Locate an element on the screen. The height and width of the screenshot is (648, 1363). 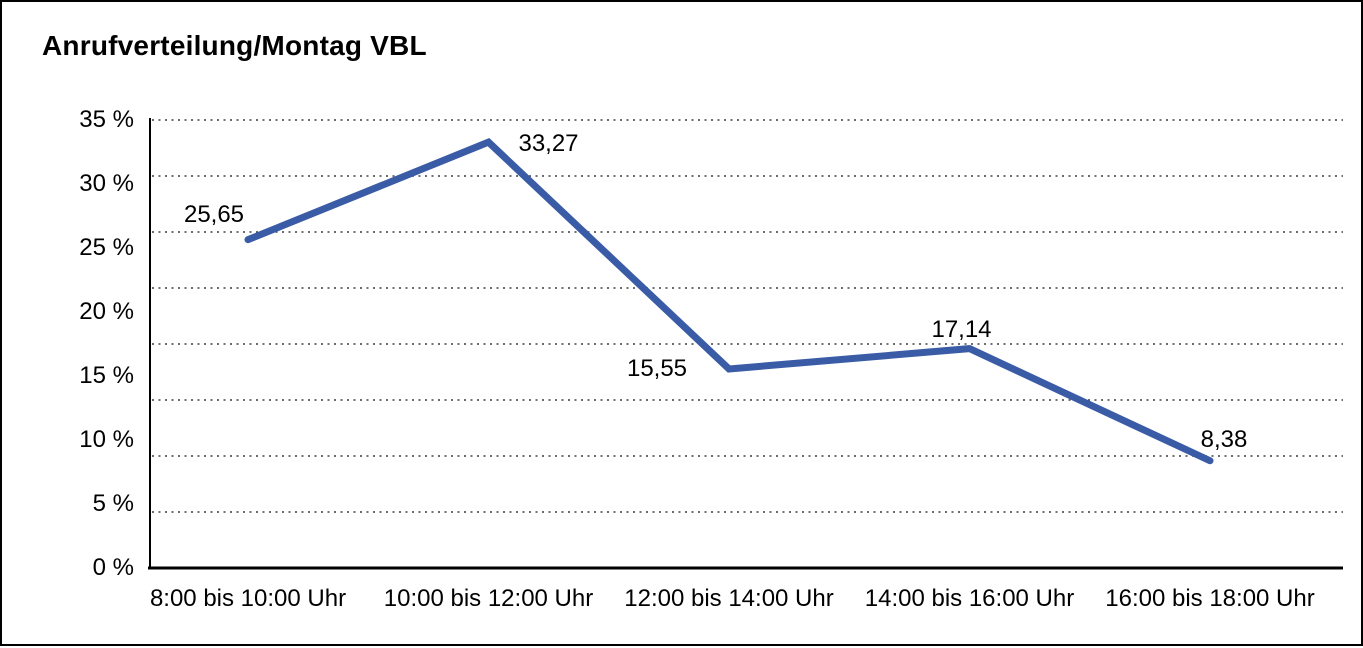
y-tick-label: 35 % is located at coordinates (106, 119).